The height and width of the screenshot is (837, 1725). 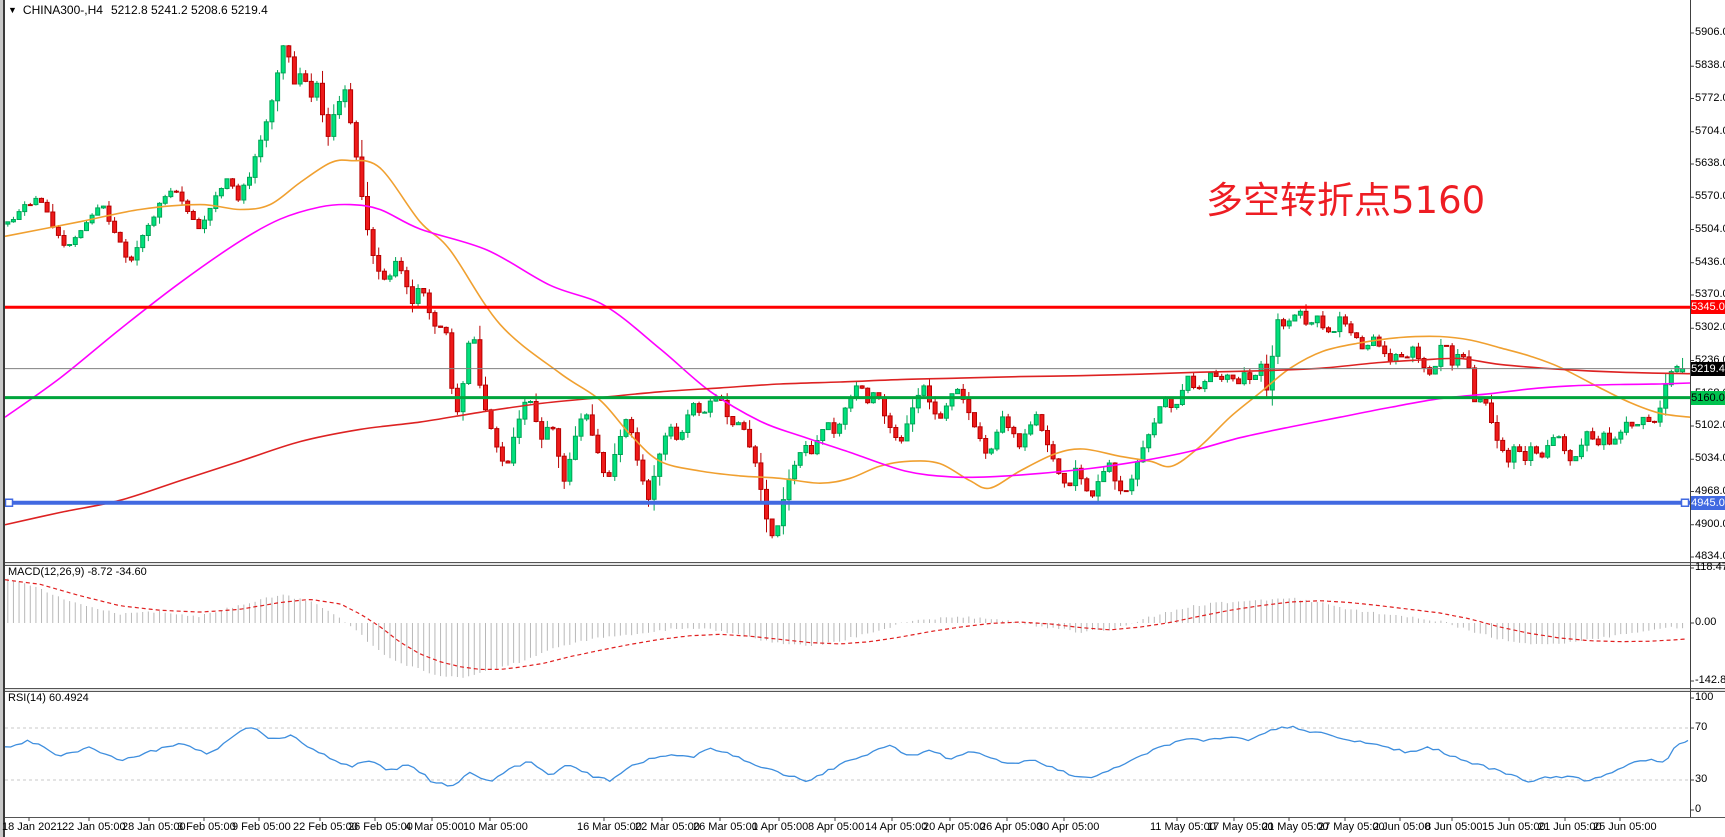 I want to click on chinese-annotation-text: 多空转折点5160, so click(x=1346, y=200).